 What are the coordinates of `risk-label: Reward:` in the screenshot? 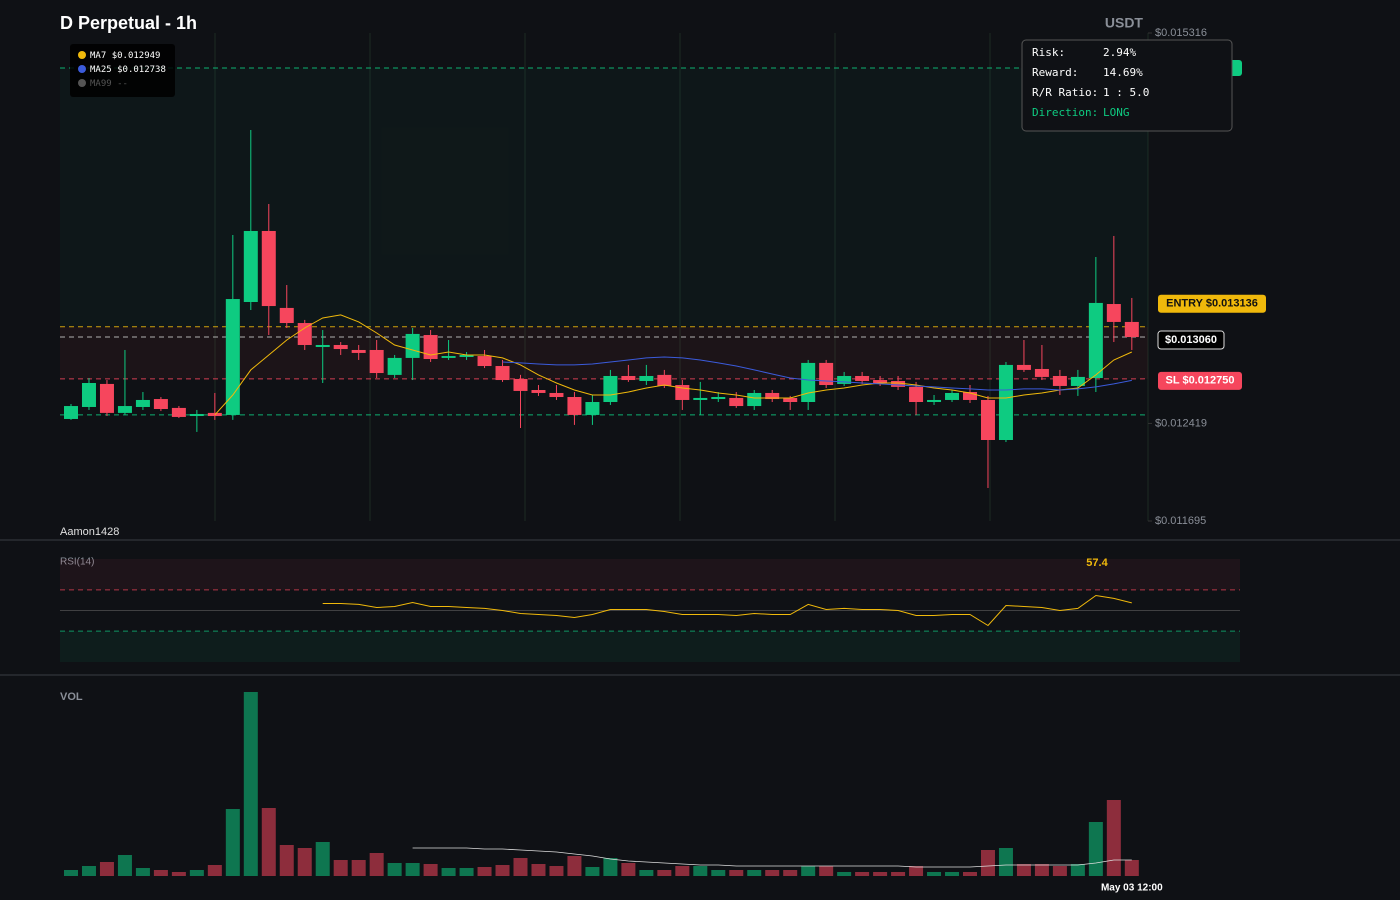 It's located at (1055, 72).